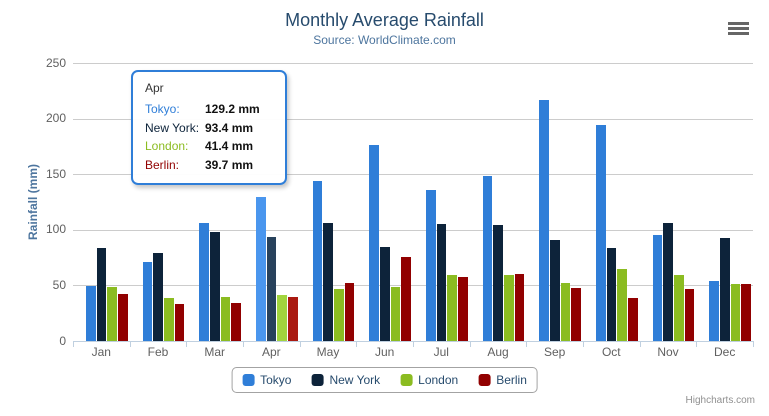 Image resolution: width=769 pixels, height=416 pixels. What do you see at coordinates (204, 281) in the screenshot?
I see `bar-tokyo-mar` at bounding box center [204, 281].